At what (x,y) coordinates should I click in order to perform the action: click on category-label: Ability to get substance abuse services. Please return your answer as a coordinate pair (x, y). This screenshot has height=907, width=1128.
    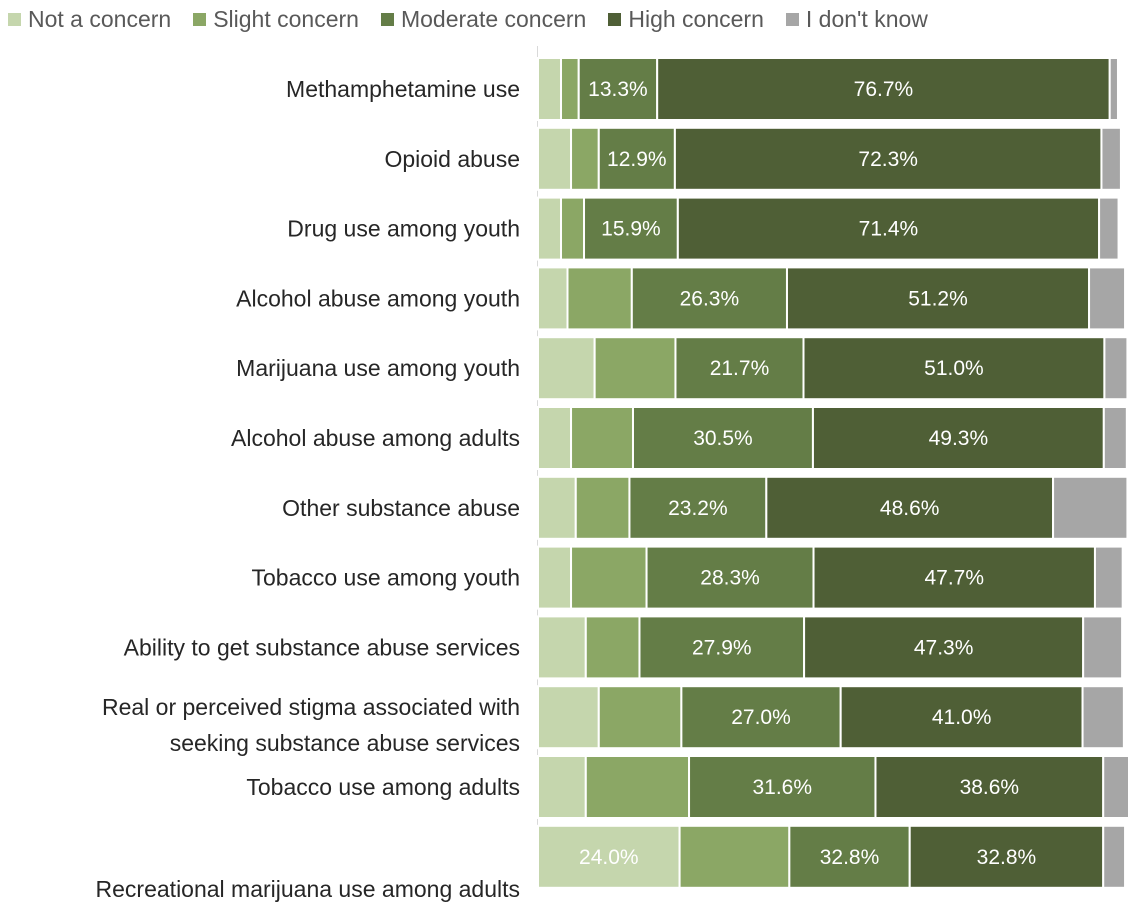
    Looking at the image, I should click on (322, 647).